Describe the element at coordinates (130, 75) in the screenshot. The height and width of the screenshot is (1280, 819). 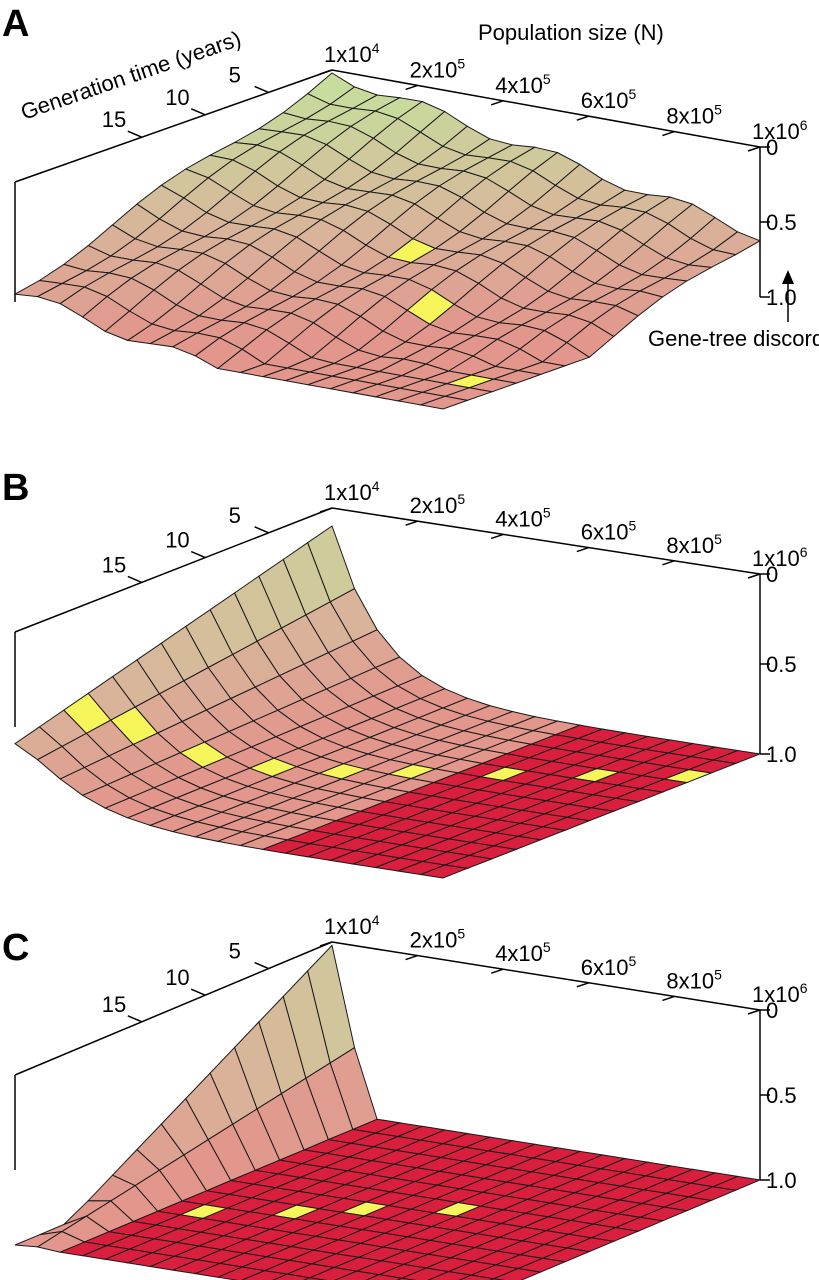
I see `y-axis-title: Generation time (years)` at that location.